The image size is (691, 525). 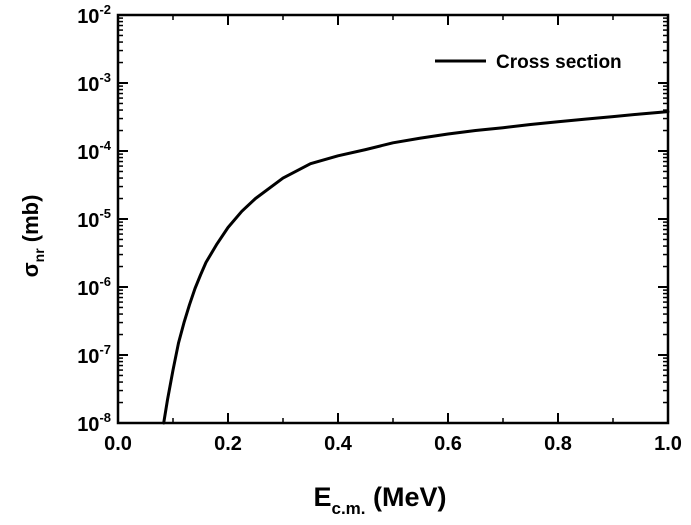 What do you see at coordinates (118, 444) in the screenshot?
I see `x-tick-label: 0.0` at bounding box center [118, 444].